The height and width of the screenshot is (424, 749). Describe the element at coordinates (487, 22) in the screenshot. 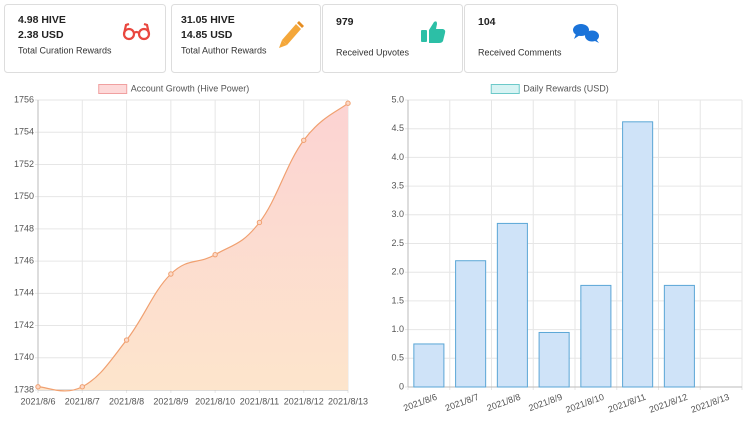

I see `card-value: 104` at that location.